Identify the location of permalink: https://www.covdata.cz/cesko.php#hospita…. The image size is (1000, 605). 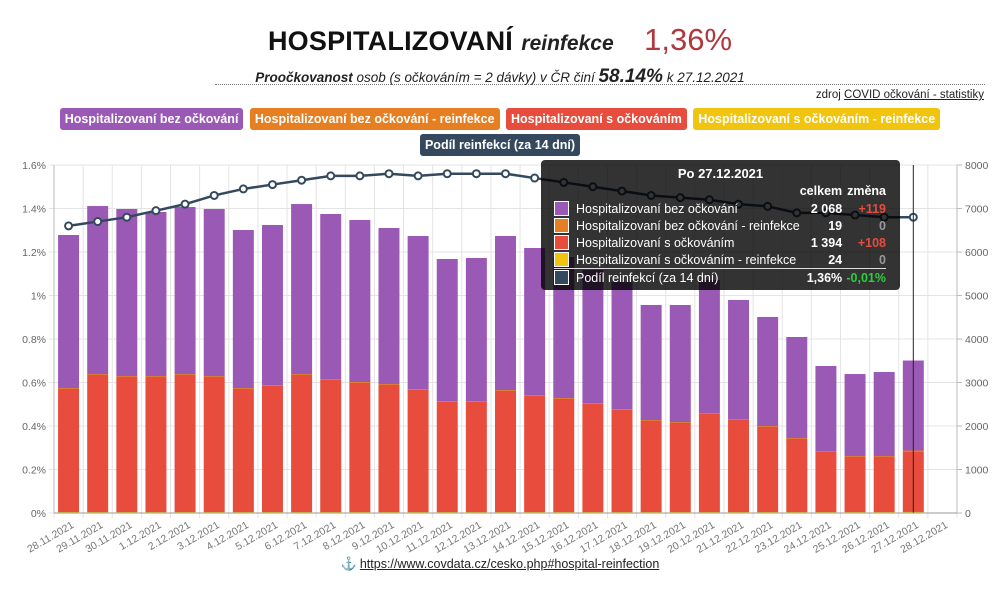
(509, 564).